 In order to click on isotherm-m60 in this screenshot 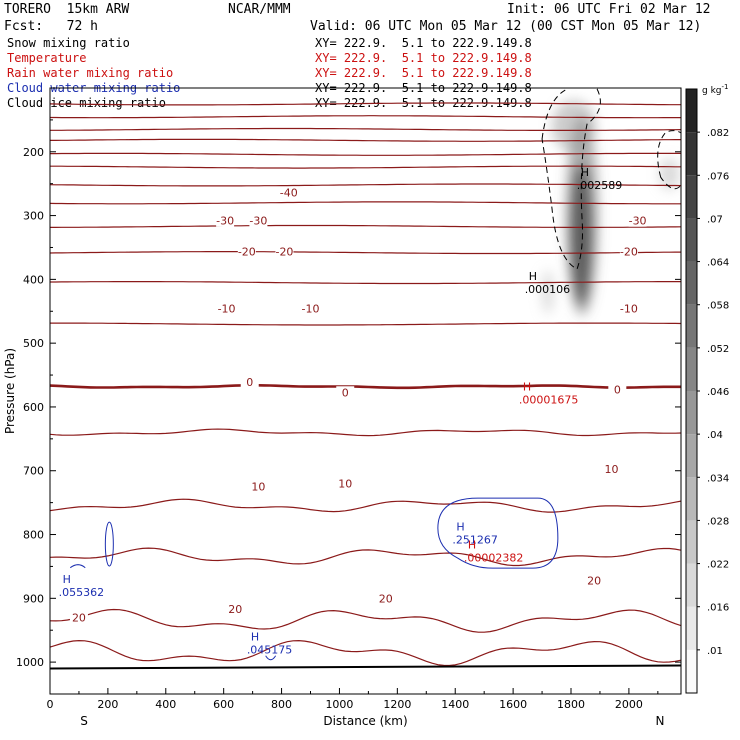, I will do `click(365, 104)`.